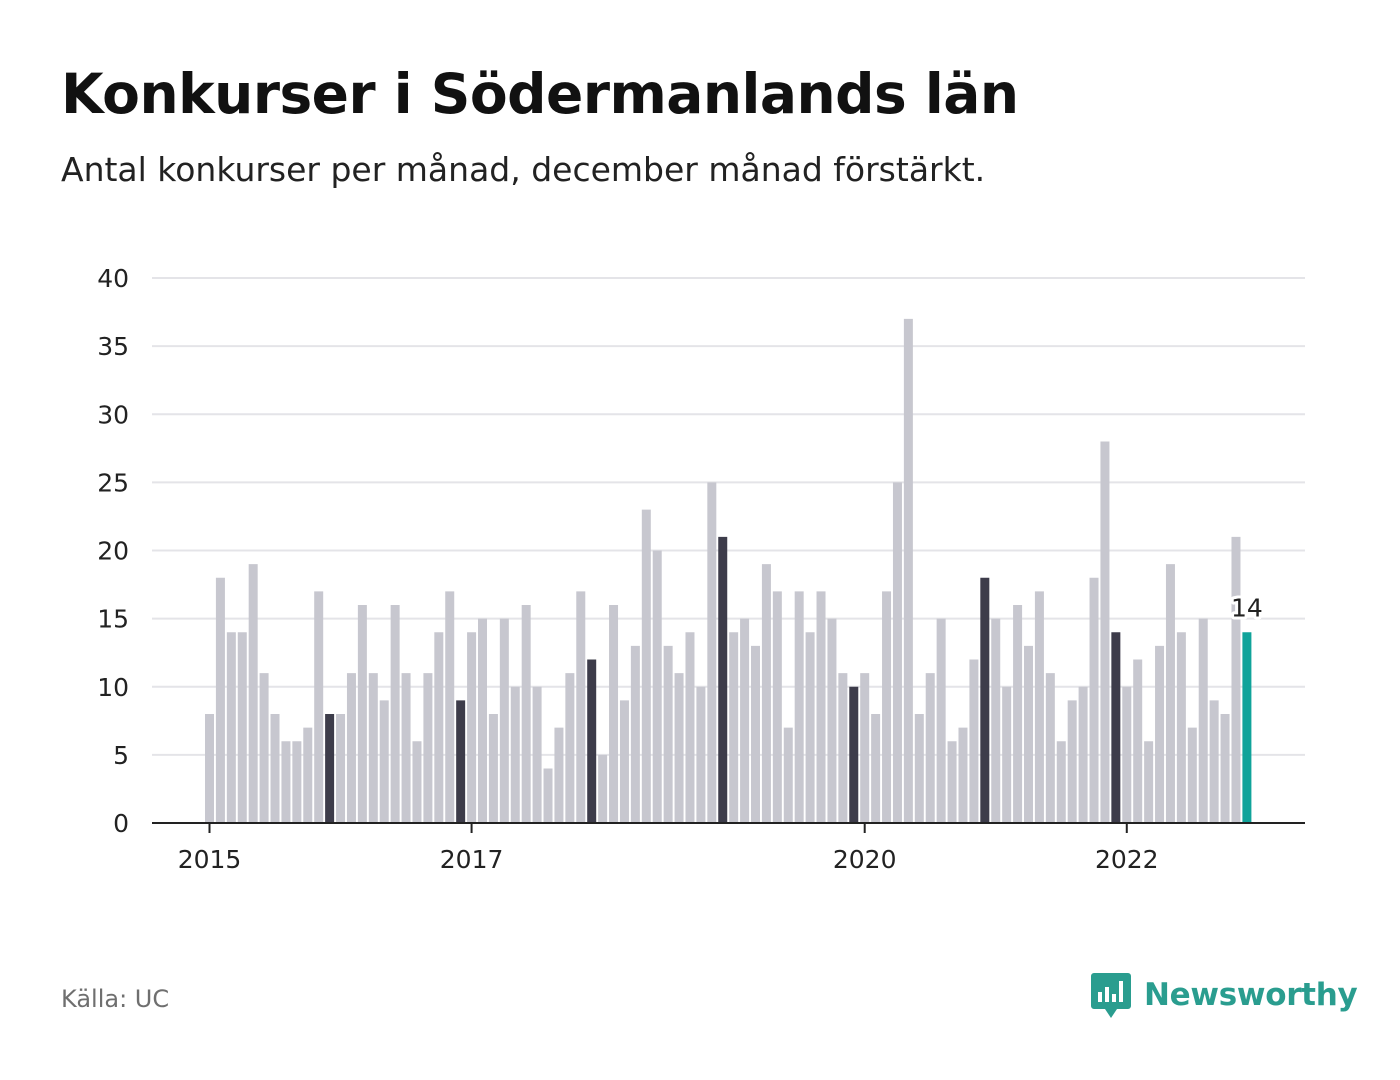  I want to click on x-tick-label: 2020, so click(865, 859).